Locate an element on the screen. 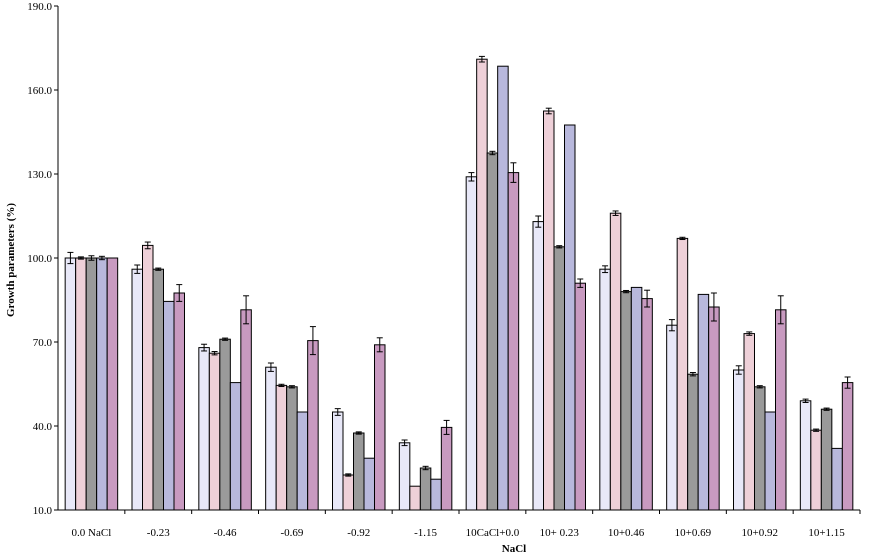  y-tick-label: 100.0 is located at coordinates (39, 259).